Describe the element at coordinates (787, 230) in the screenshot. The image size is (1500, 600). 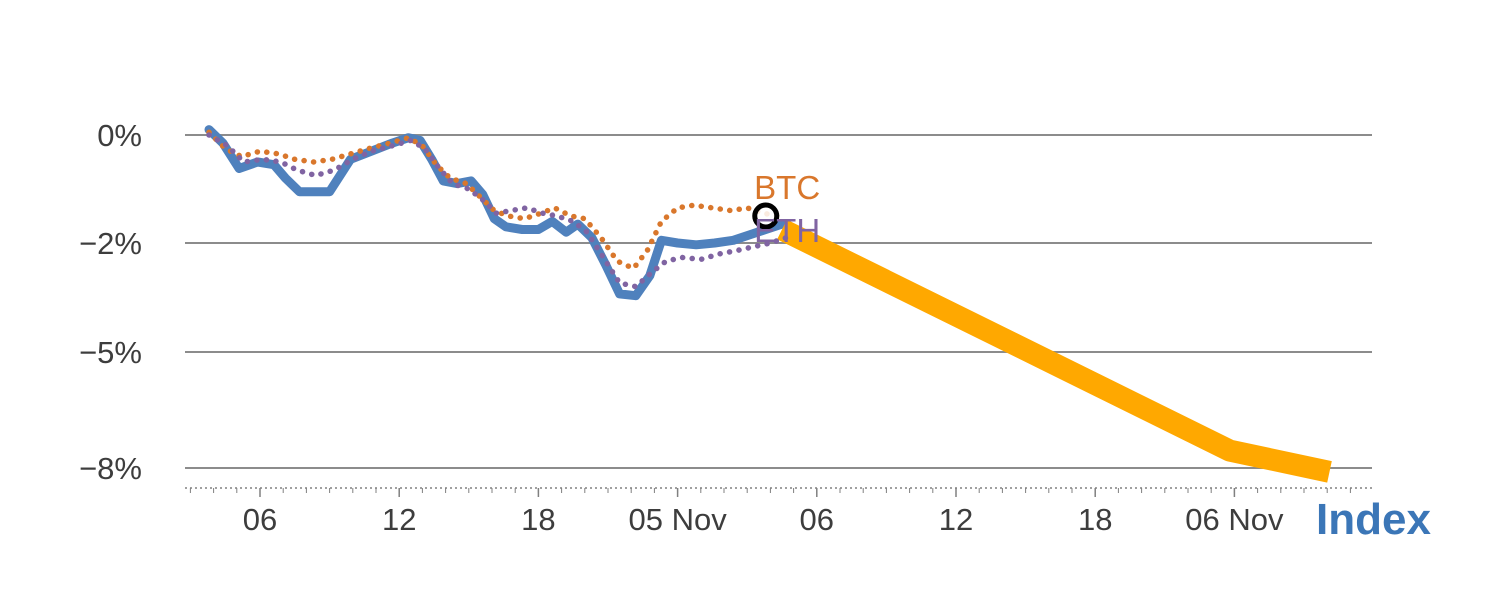
I see `series-label-eth: ETH` at that location.